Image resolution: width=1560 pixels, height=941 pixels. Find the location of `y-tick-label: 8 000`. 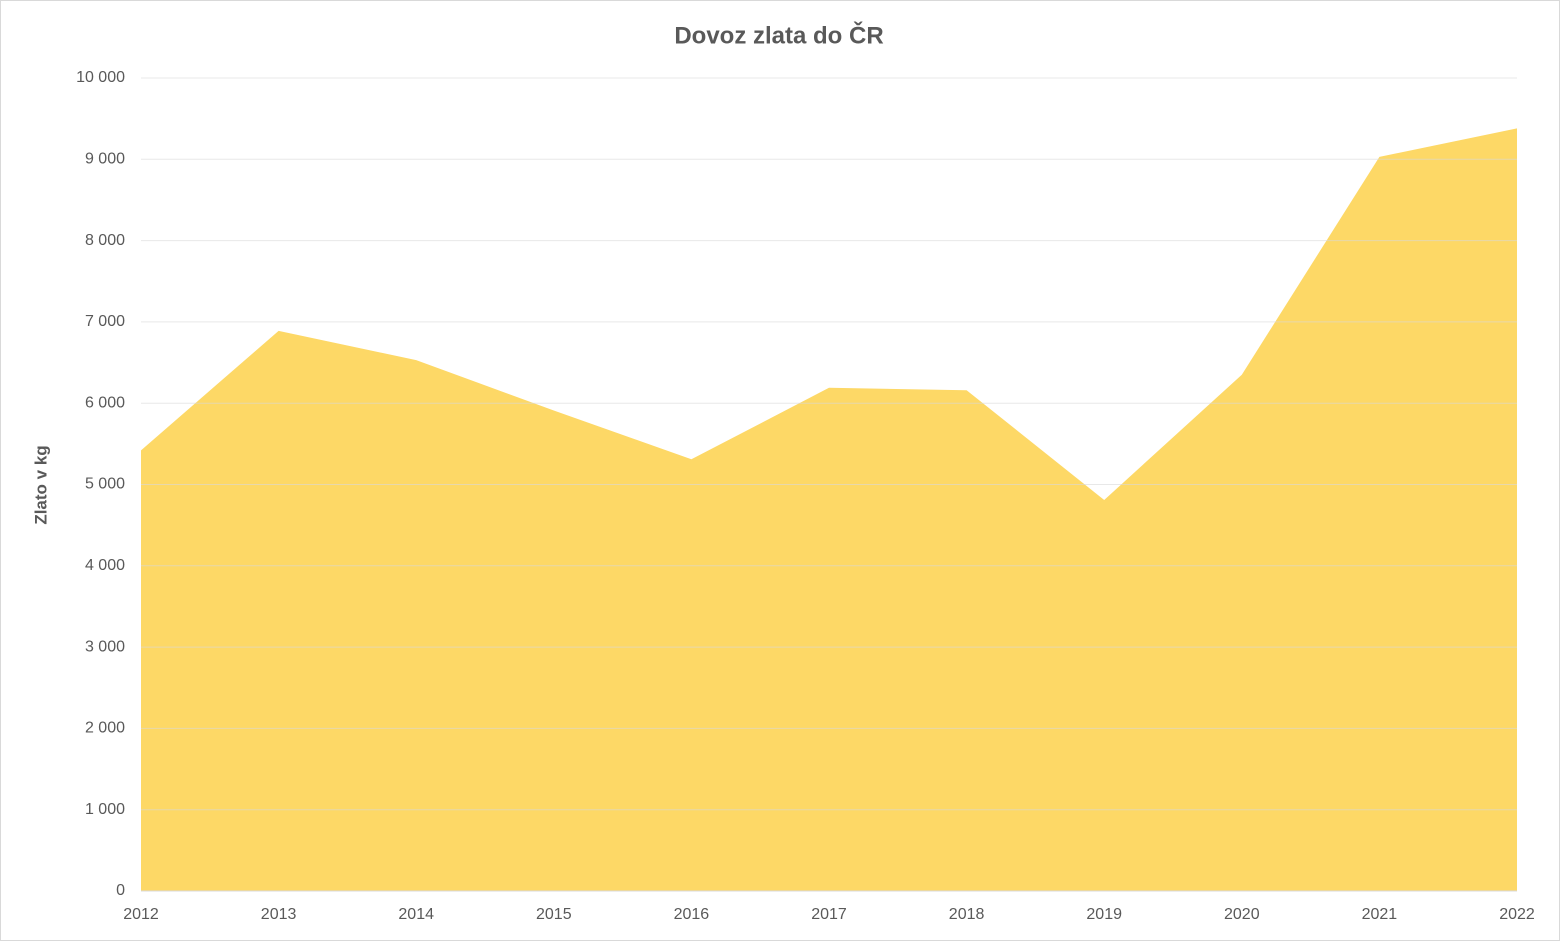

y-tick-label: 8 000 is located at coordinates (105, 240).